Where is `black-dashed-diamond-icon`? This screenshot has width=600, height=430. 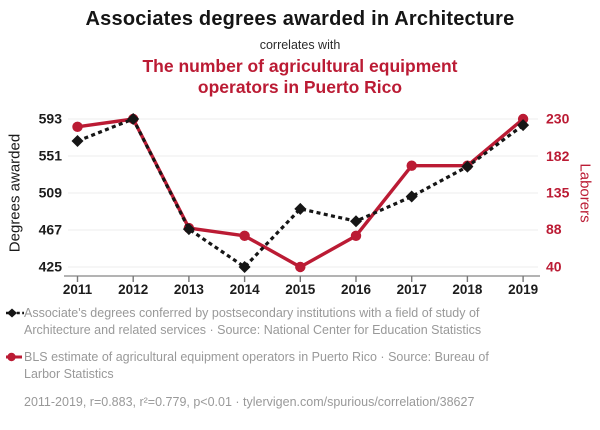
black-dashed-diamond-icon is located at coordinates (15, 313).